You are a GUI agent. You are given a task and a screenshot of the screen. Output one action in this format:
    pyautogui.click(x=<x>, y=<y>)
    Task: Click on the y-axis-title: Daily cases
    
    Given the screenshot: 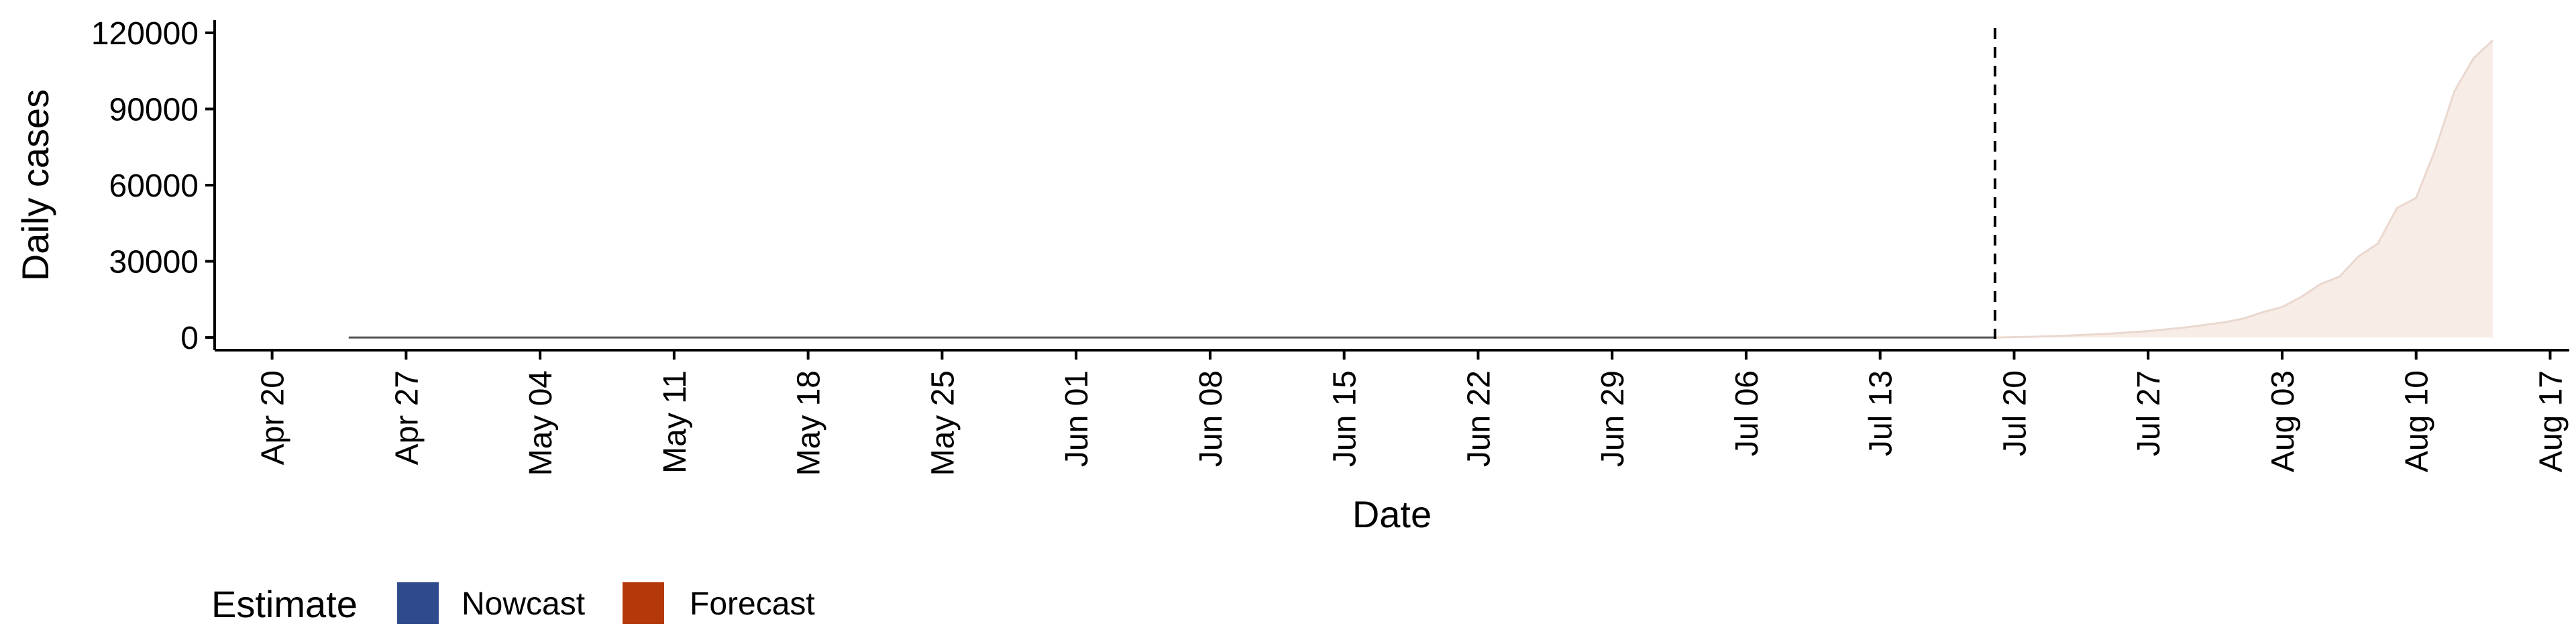 What is the action you would take?
    pyautogui.click(x=35, y=185)
    